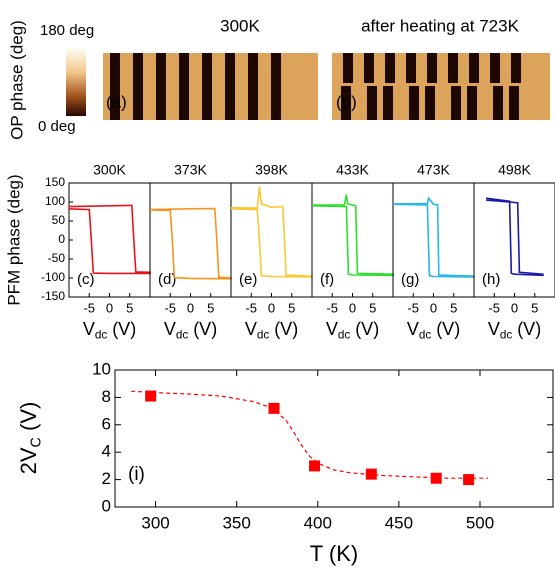  I want to click on colorbar-label: OP phase (deg), so click(16, 80).